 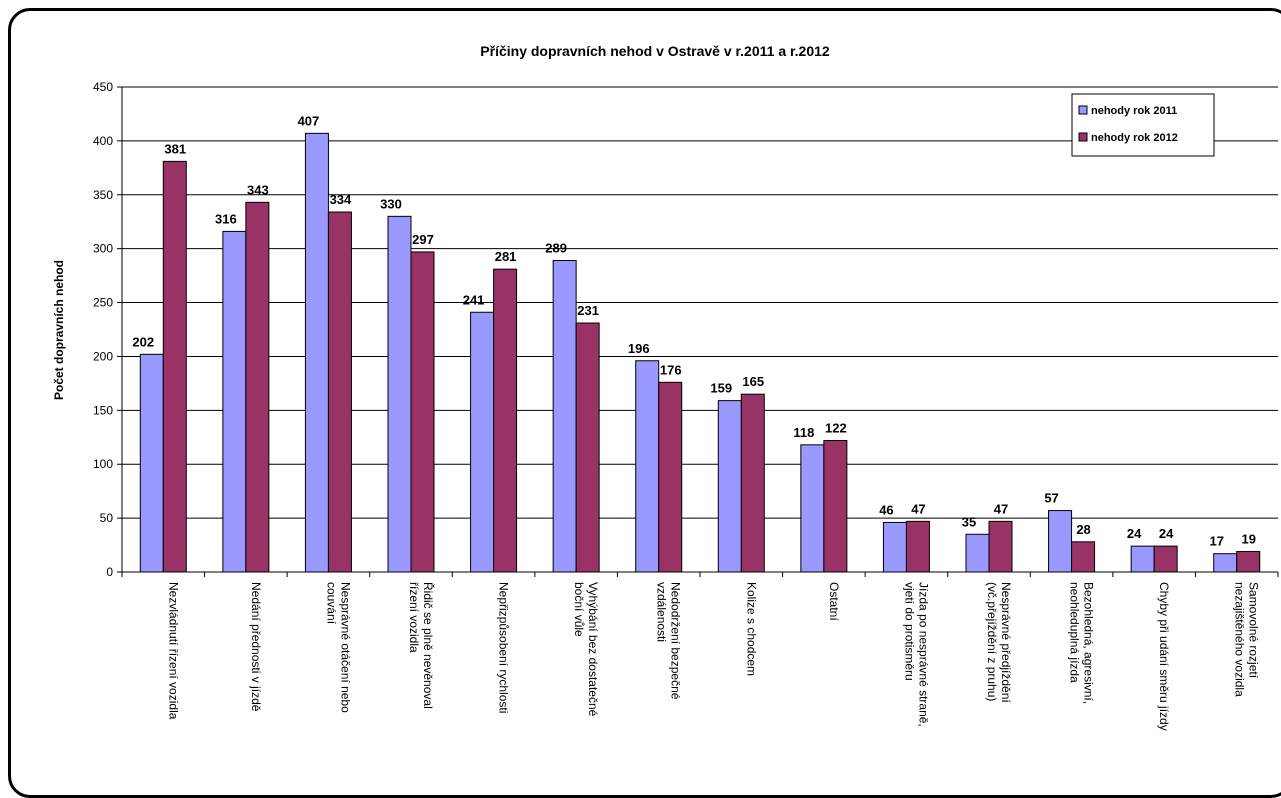 I want to click on legend-swatch-2011, so click(x=1083, y=110).